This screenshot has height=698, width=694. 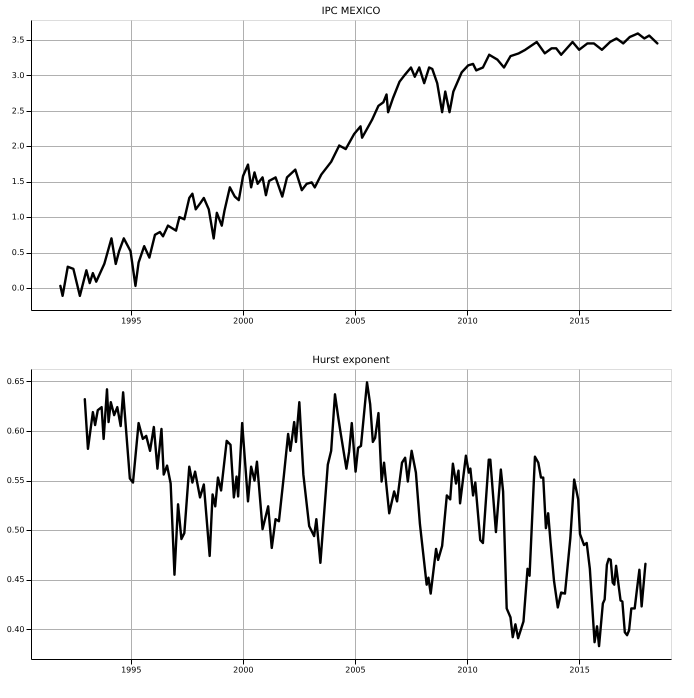 I want to click on y-tick-label: 3.0, so click(x=18, y=75).